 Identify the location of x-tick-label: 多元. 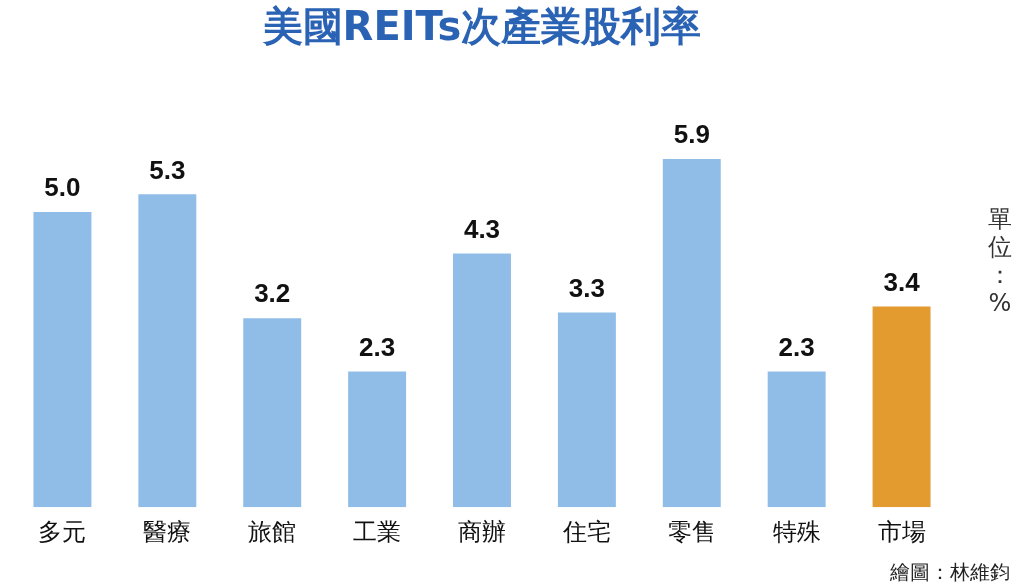
(62, 531).